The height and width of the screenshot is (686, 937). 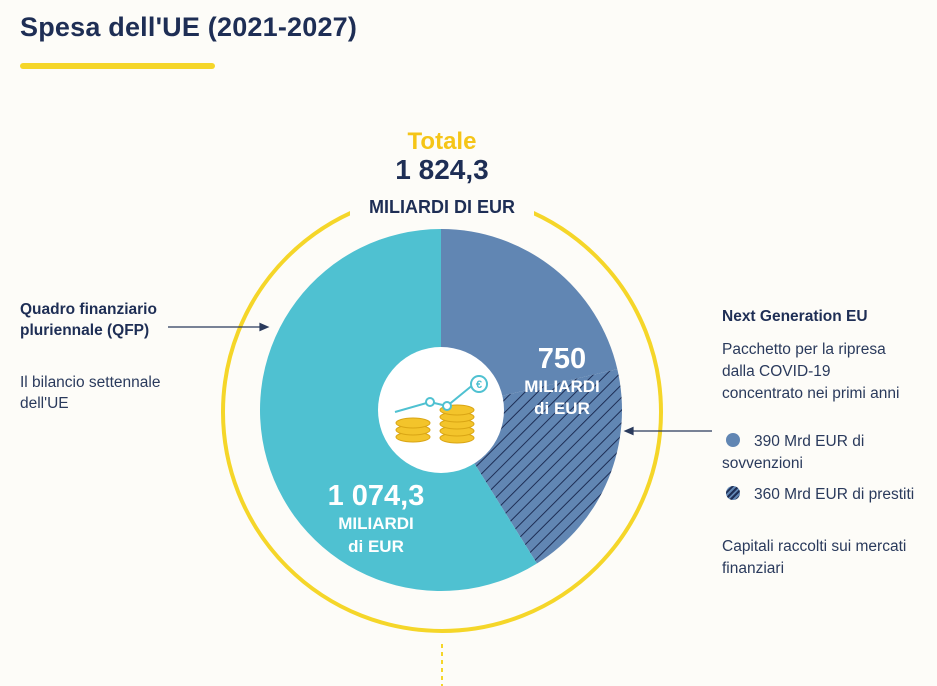 What do you see at coordinates (562, 359) in the screenshot?
I see `ngeu-value-label: 750` at bounding box center [562, 359].